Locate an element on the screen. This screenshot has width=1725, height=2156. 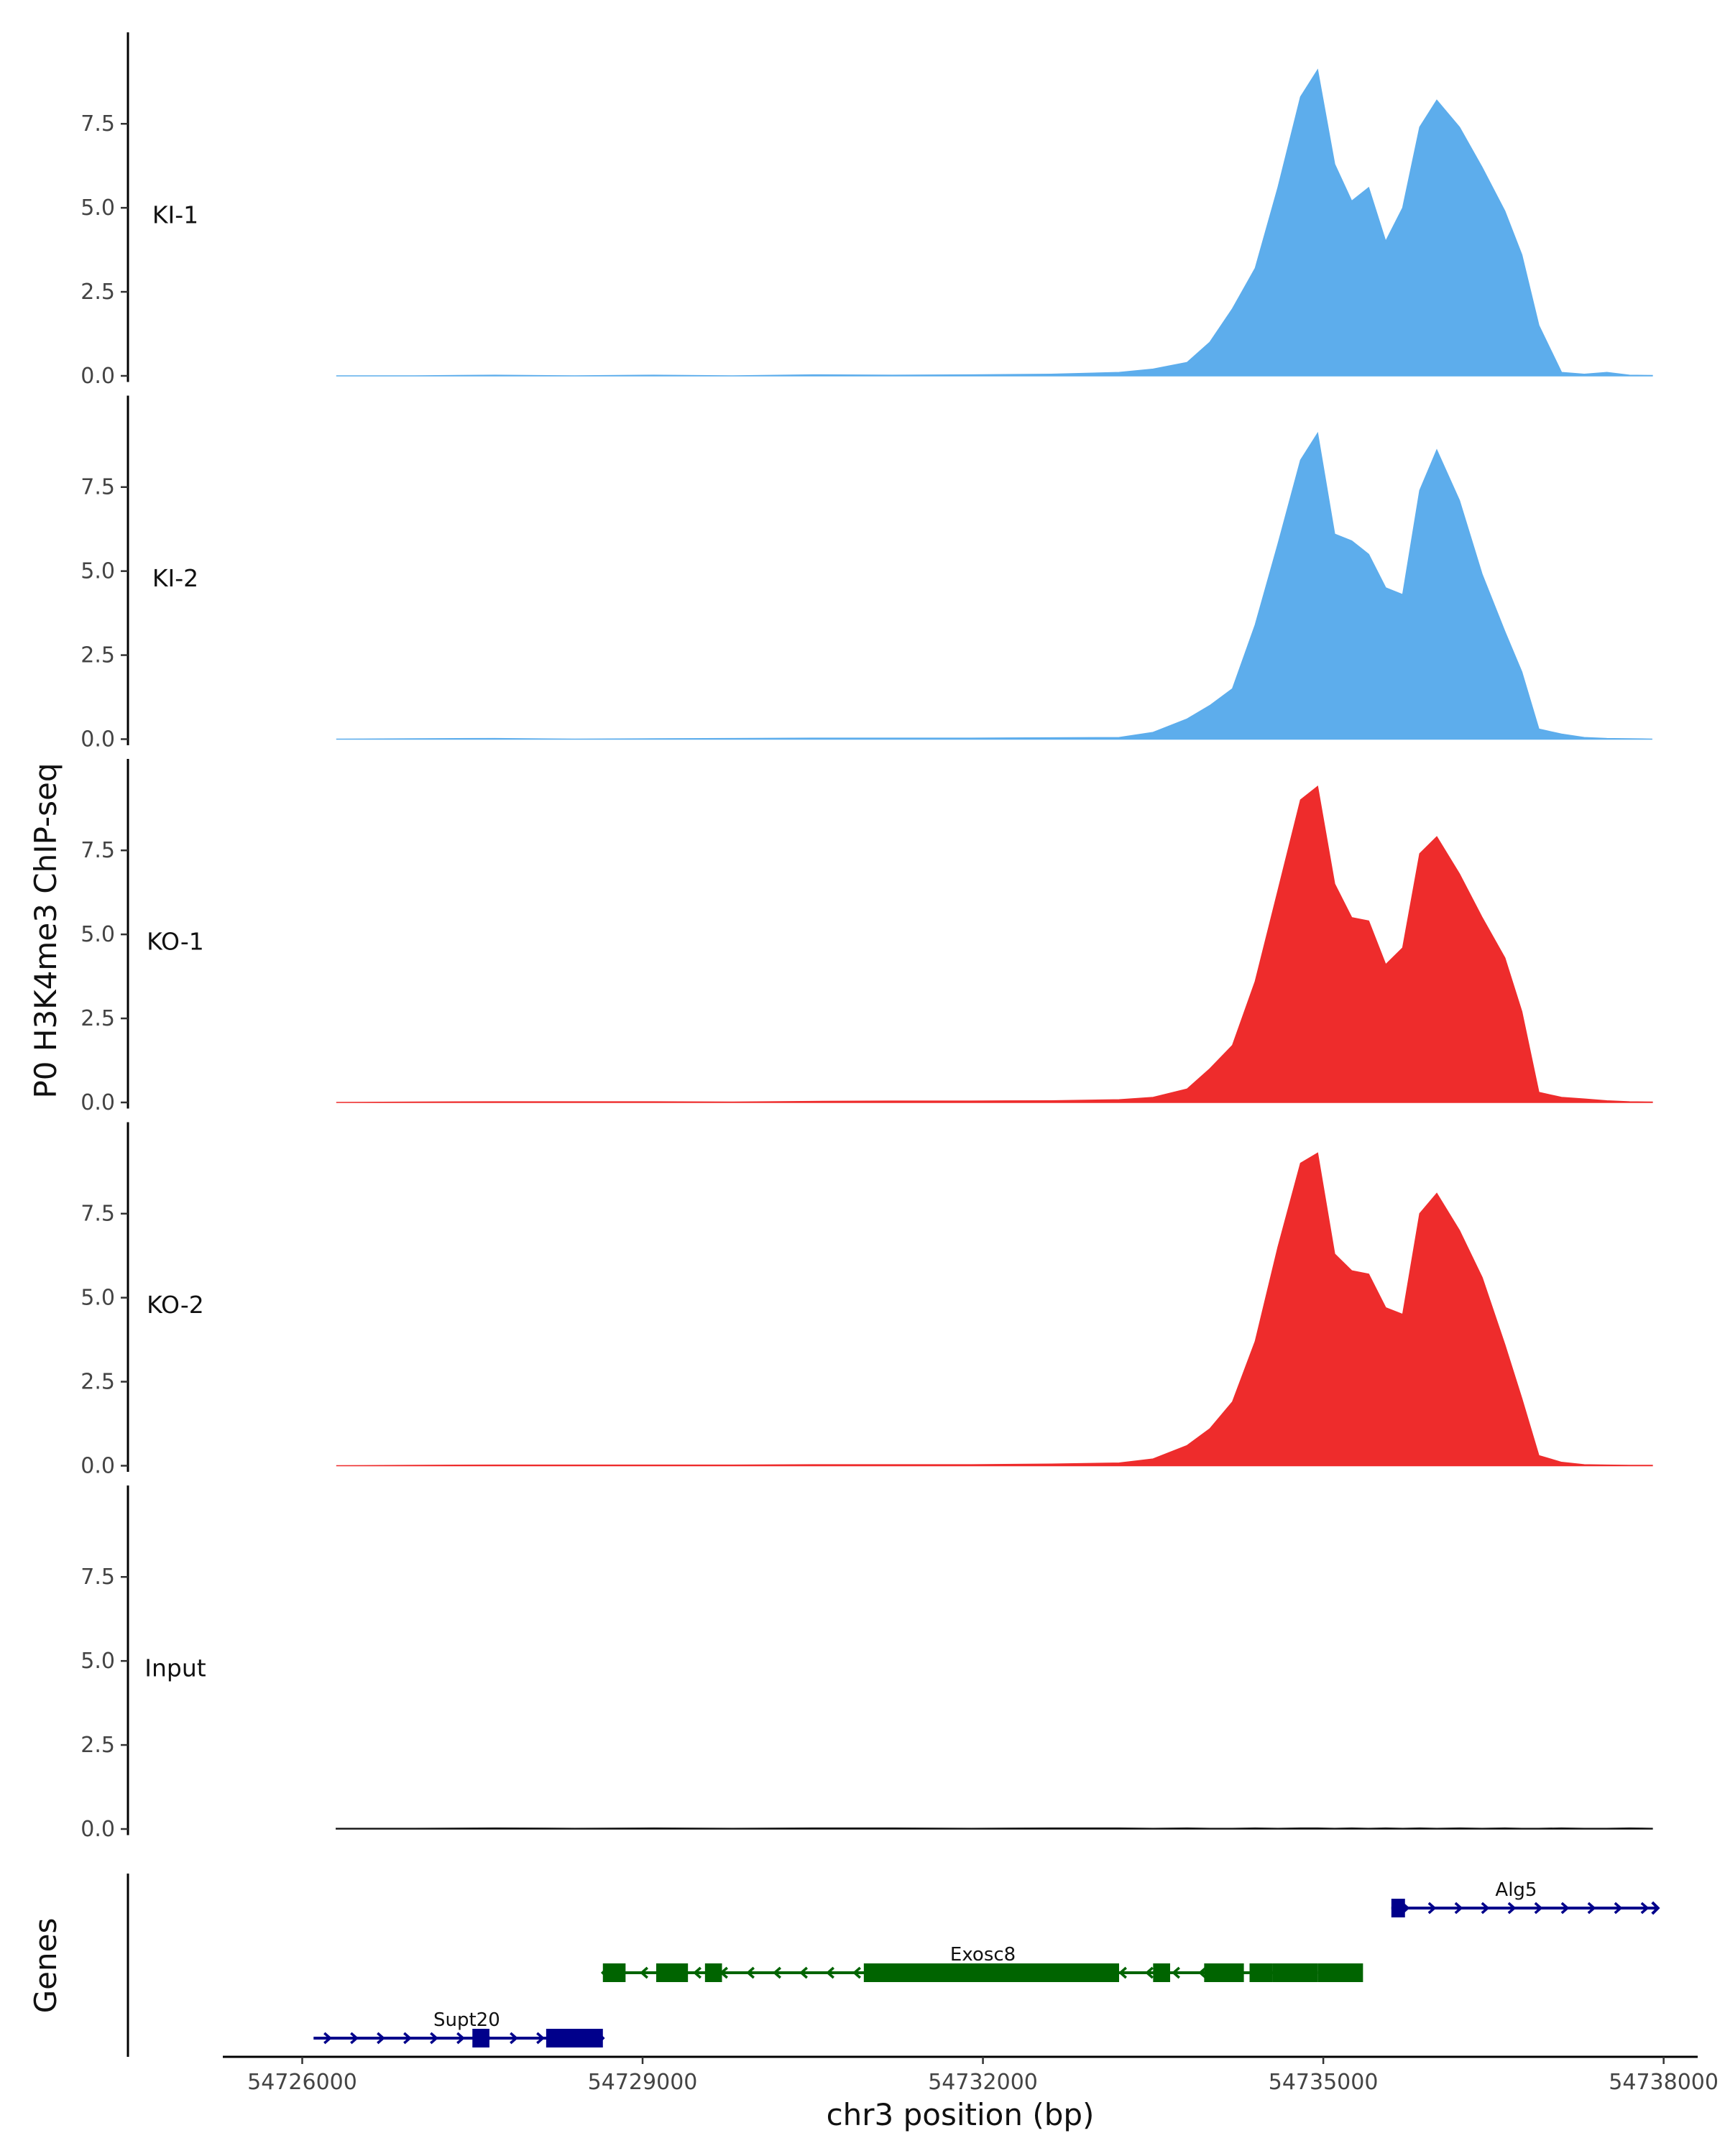
track-label-ko-2: KO-2 is located at coordinates (175, 1305).